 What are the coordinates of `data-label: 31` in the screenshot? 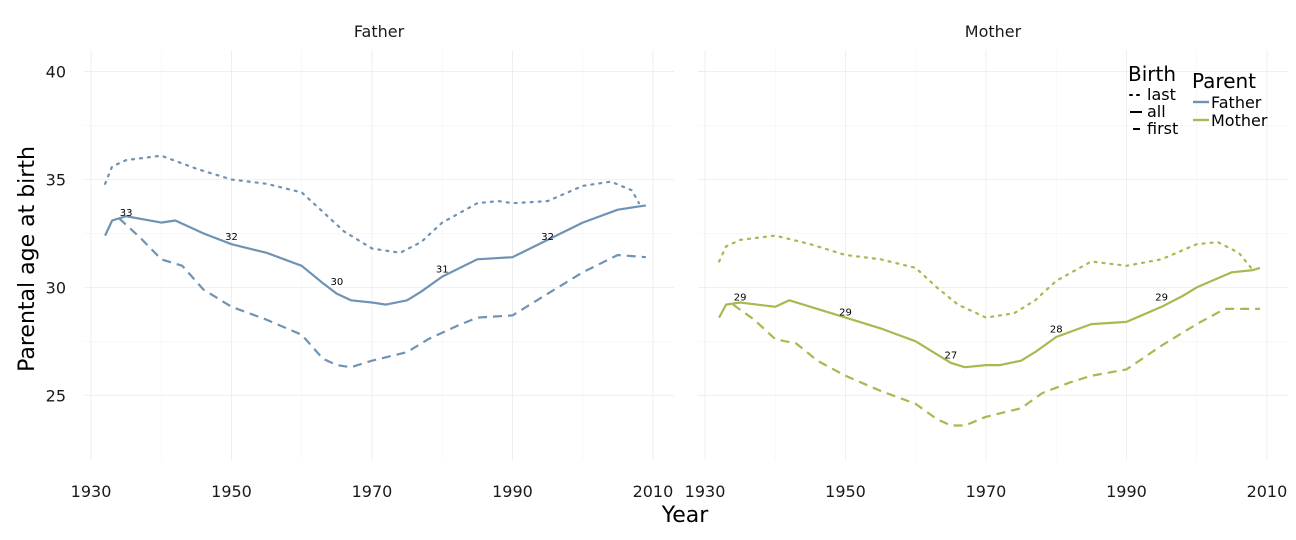 It's located at (442, 269).